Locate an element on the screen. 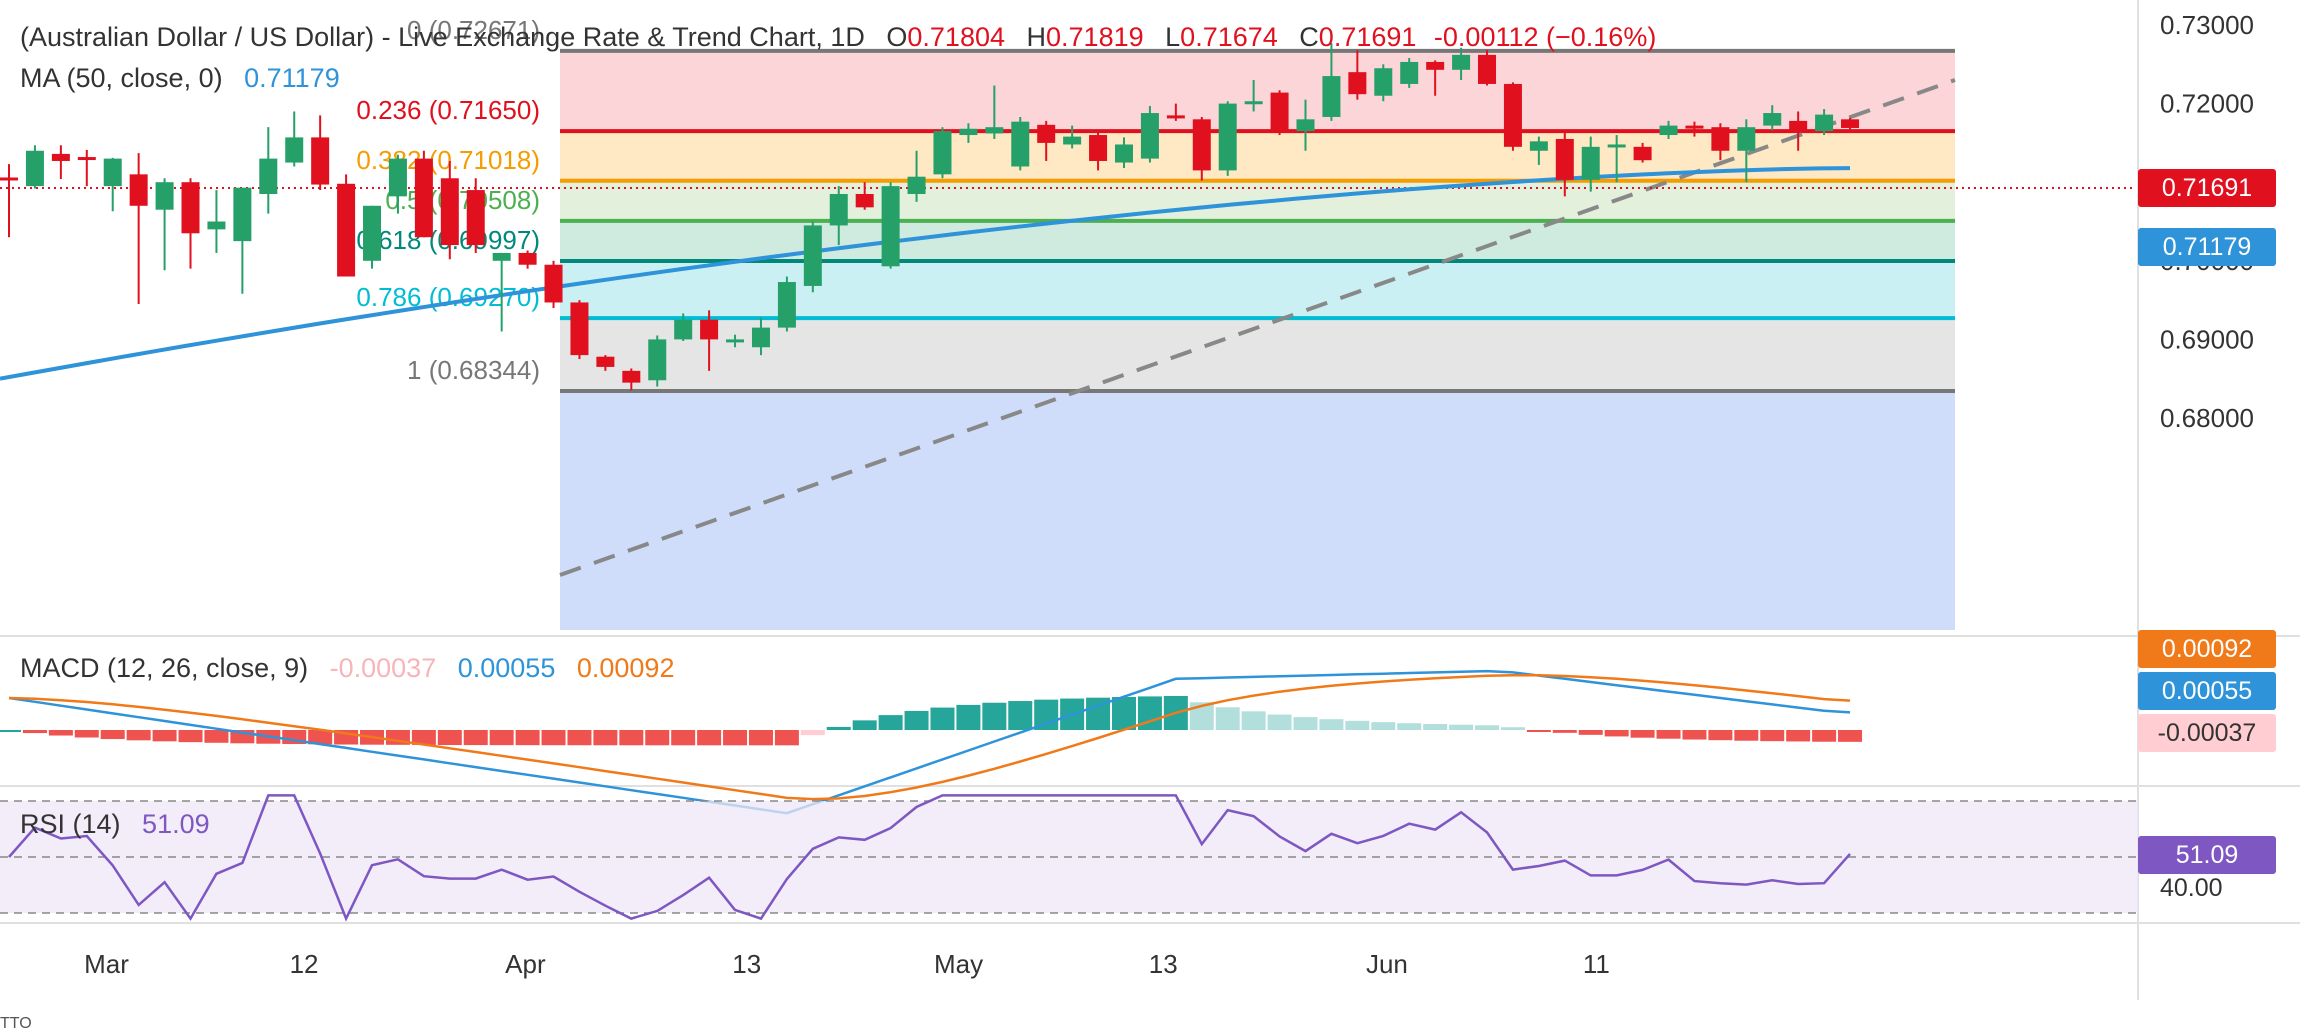  macd-hist-tag: -0.00037 is located at coordinates (2207, 733).